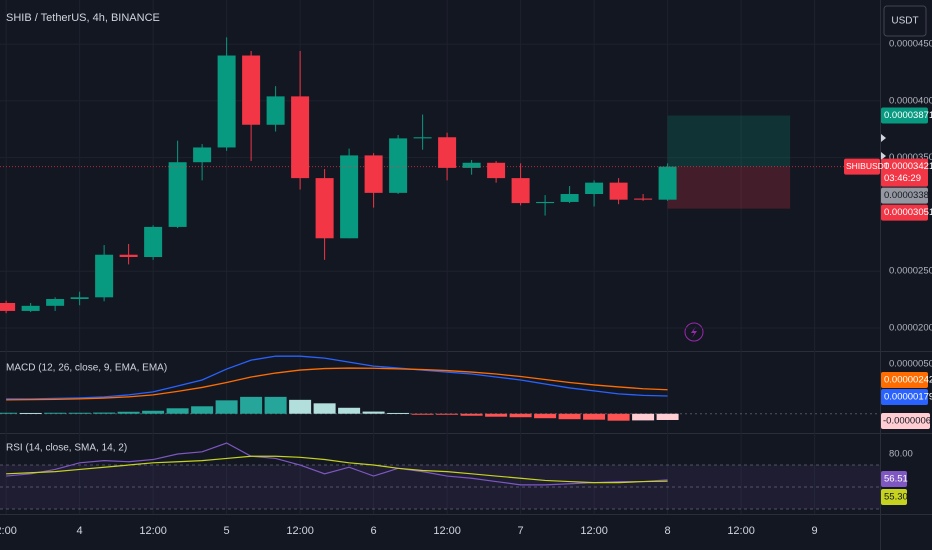  I want to click on x-tick-label: 2:00, so click(8, 531).